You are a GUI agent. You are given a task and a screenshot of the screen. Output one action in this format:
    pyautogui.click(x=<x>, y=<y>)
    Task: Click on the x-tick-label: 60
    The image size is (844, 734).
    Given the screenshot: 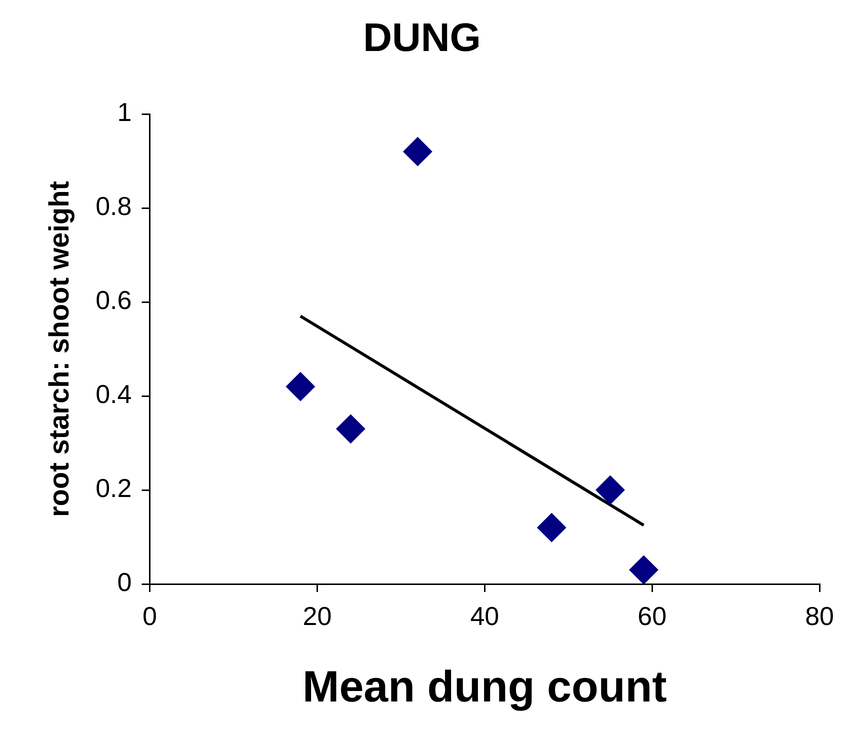 What is the action you would take?
    pyautogui.click(x=652, y=615)
    